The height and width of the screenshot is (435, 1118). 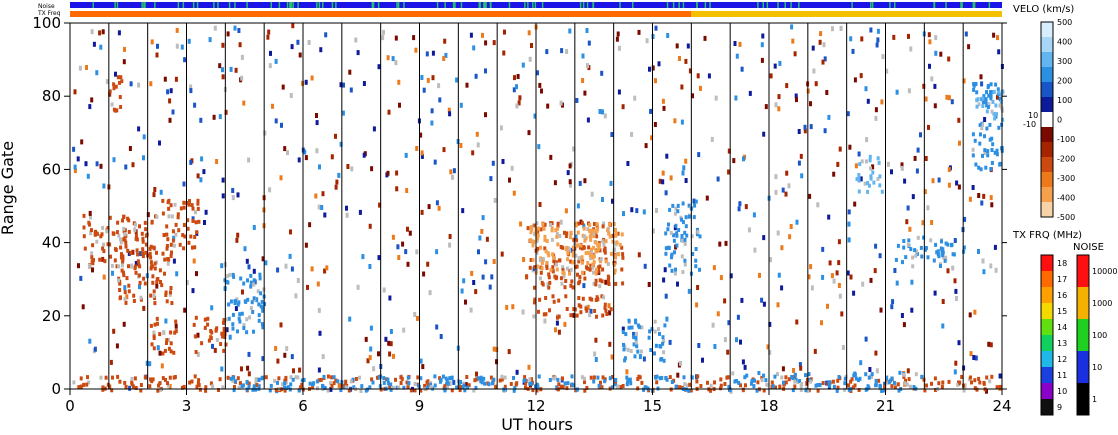 What do you see at coordinates (652, 406) in the screenshot?
I see `x-tick-label: 15` at bounding box center [652, 406].